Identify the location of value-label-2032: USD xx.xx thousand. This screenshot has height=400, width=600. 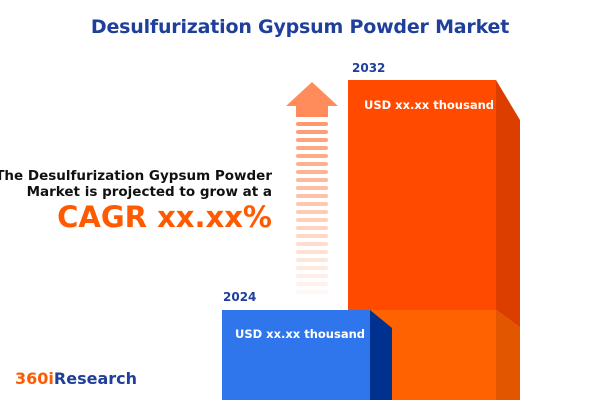
(429, 105).